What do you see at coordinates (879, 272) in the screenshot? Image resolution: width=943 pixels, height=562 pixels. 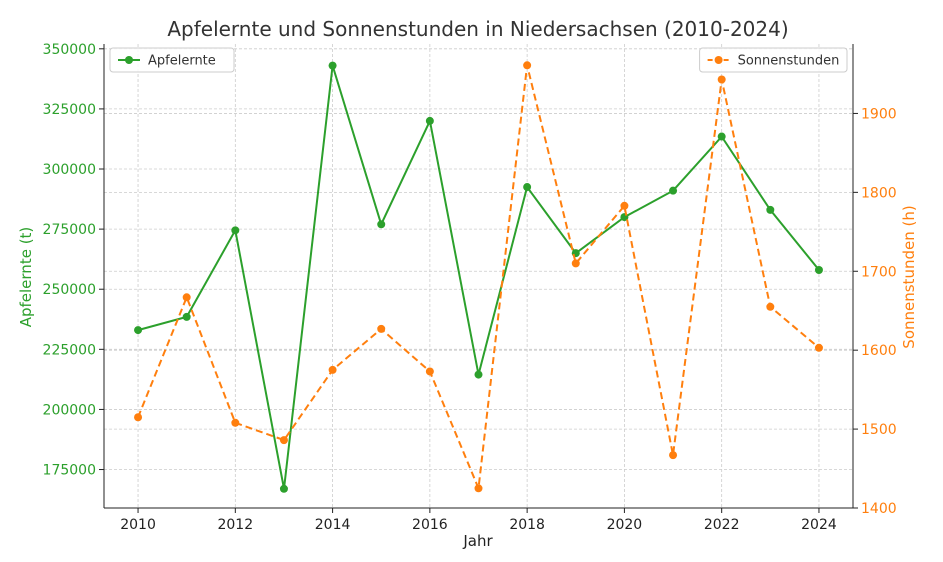 I see `y-tick-label-right: 1700` at bounding box center [879, 272].